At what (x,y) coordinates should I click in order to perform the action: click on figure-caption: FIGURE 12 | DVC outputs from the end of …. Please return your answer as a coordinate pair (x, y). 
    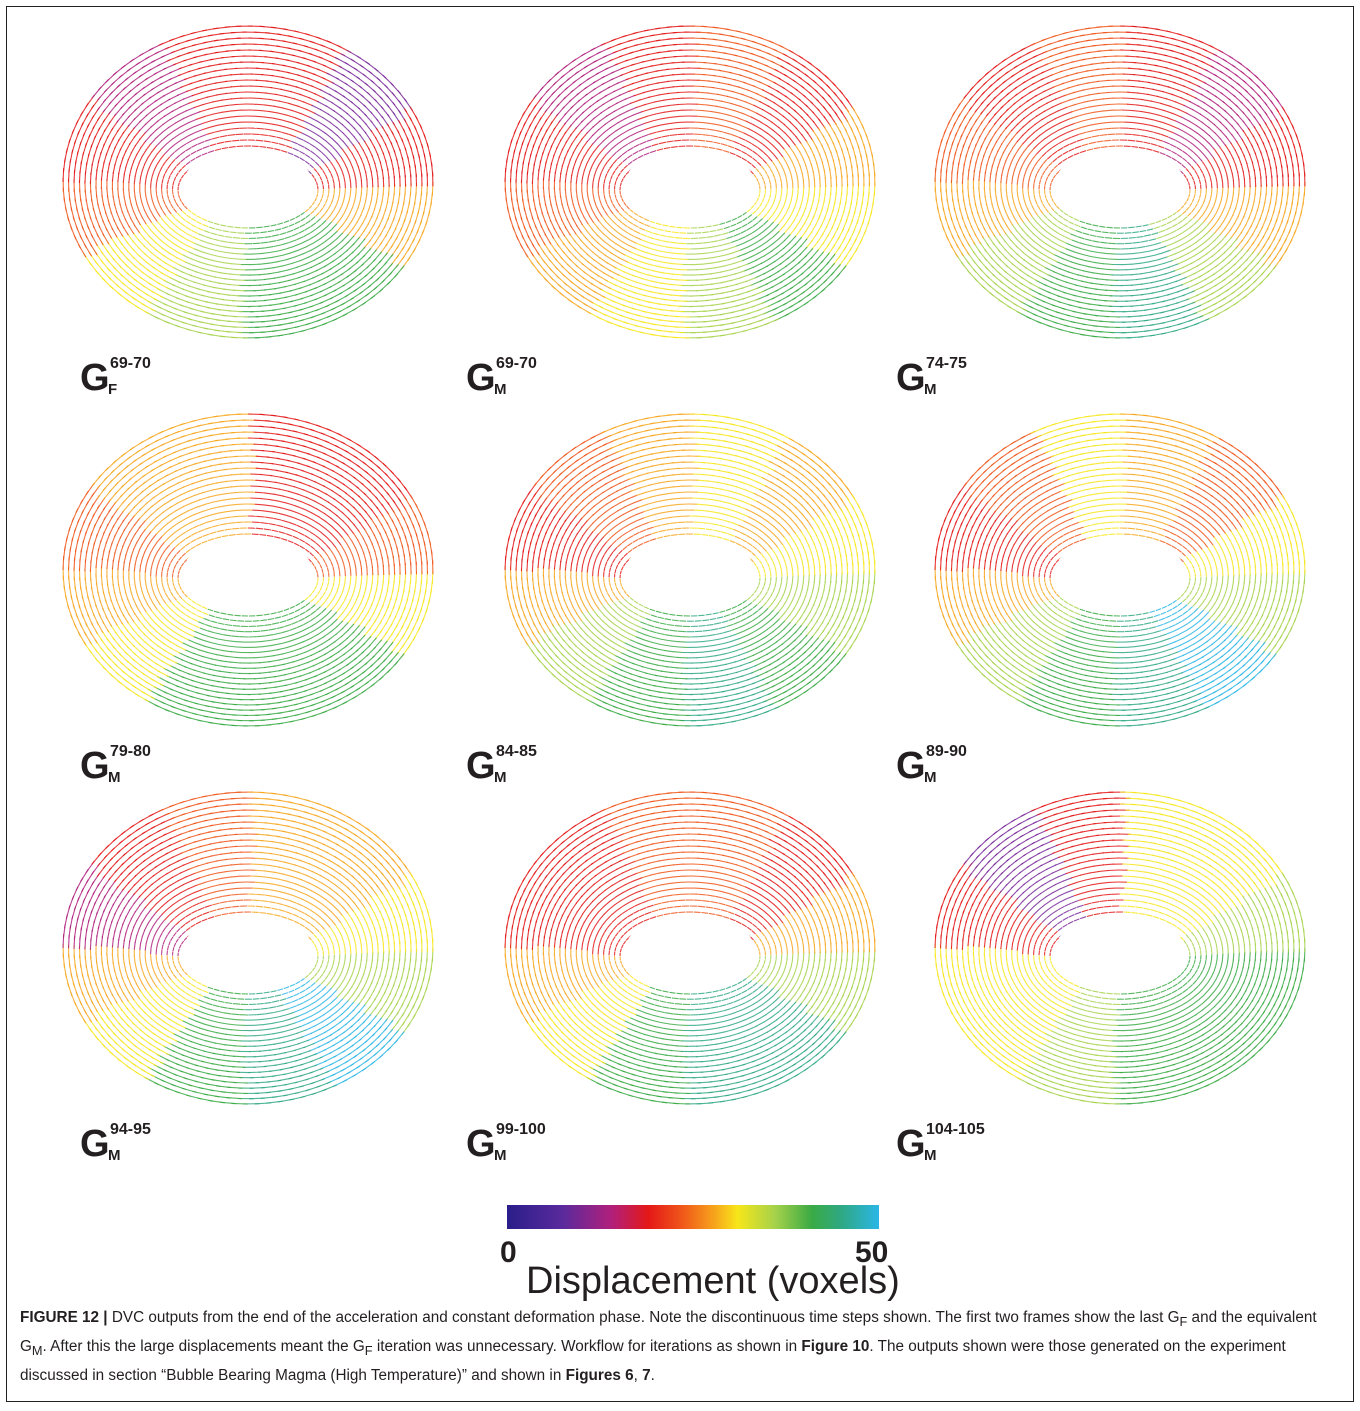
    Looking at the image, I should click on (668, 1347).